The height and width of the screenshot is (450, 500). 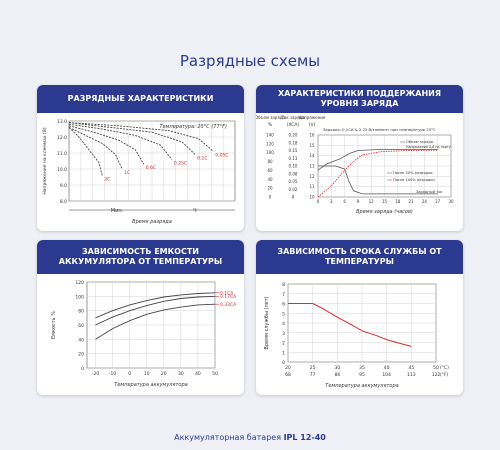 I want to click on x-tick-label-fahrenheit: 86, so click(x=337, y=375).